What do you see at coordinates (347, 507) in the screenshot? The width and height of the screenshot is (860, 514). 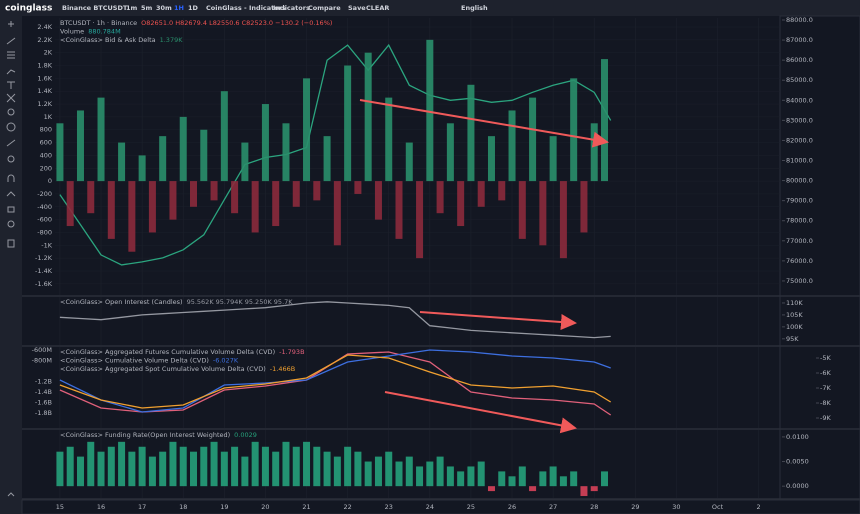 I see `x-tick-label: 22` at bounding box center [347, 507].